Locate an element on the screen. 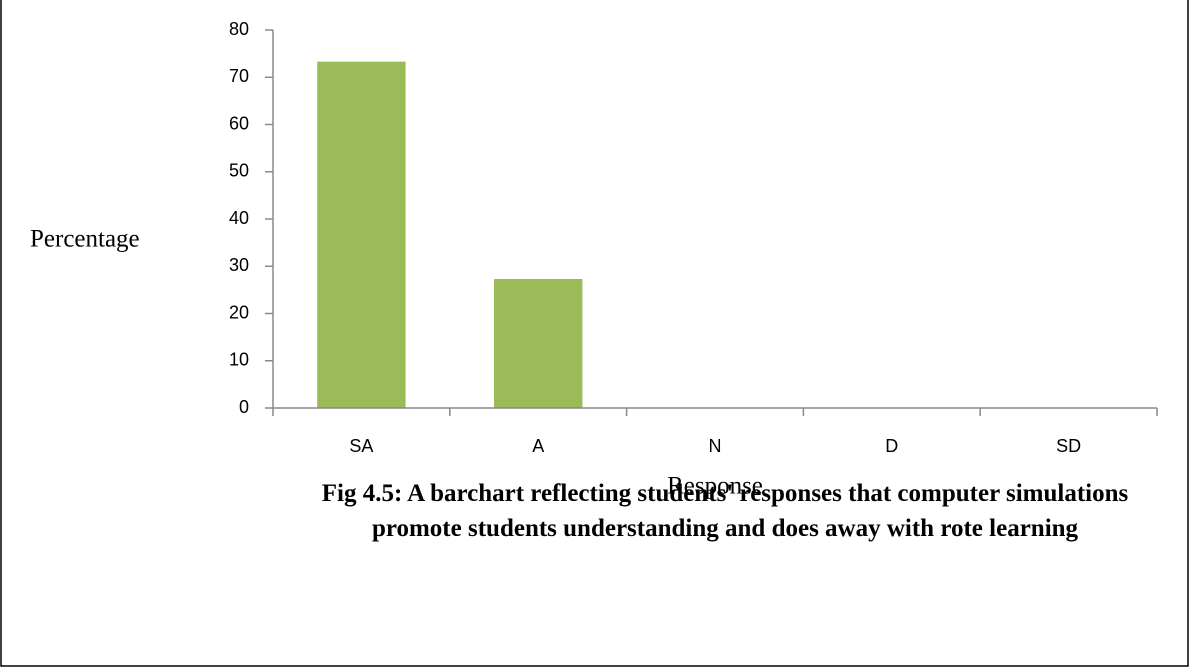 This screenshot has width=1190, height=668. y-tick-label: 0 is located at coordinates (244, 407).